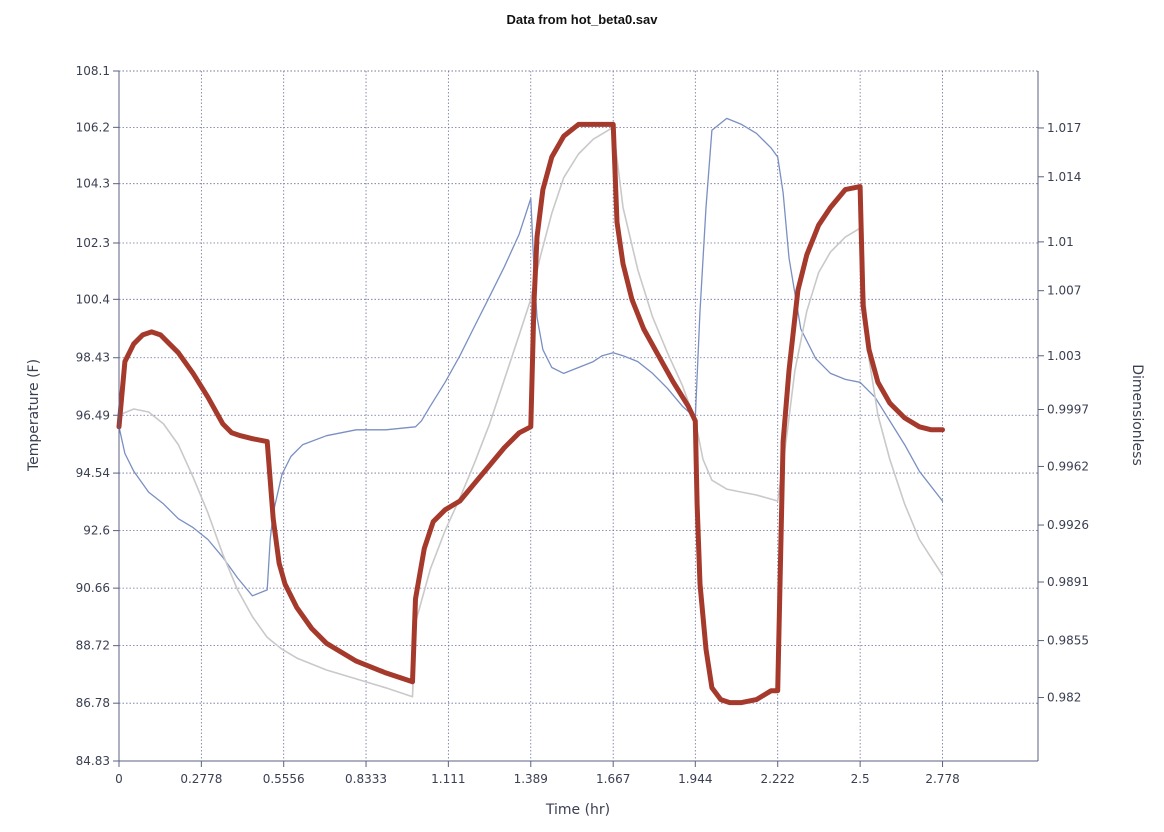  Describe the element at coordinates (93, 415) in the screenshot. I see `y-left-tick-label: 96.49` at that location.